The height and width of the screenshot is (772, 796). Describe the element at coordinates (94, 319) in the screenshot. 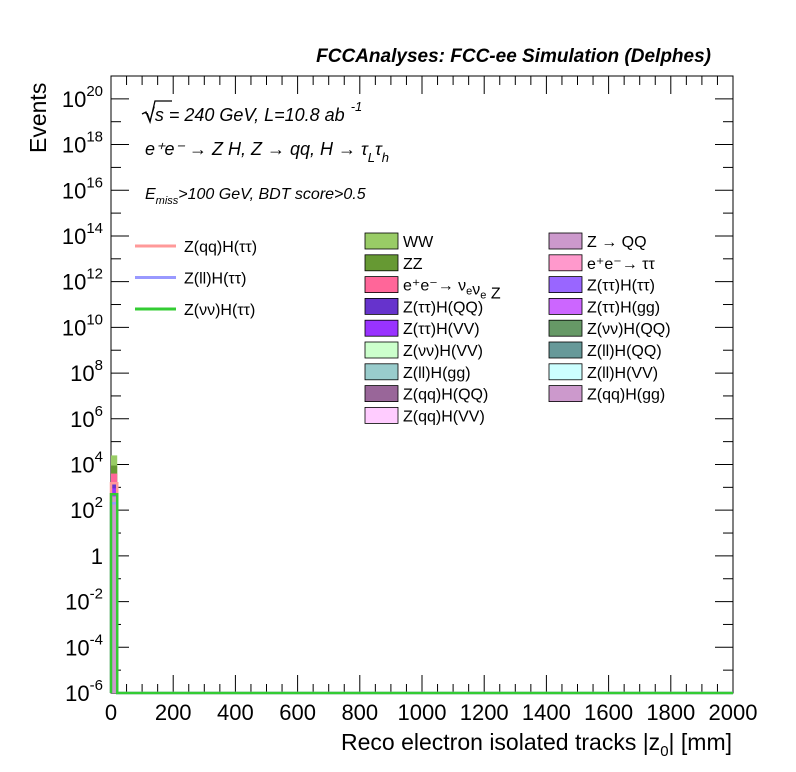

I see `y-tick-exponent: 10` at that location.